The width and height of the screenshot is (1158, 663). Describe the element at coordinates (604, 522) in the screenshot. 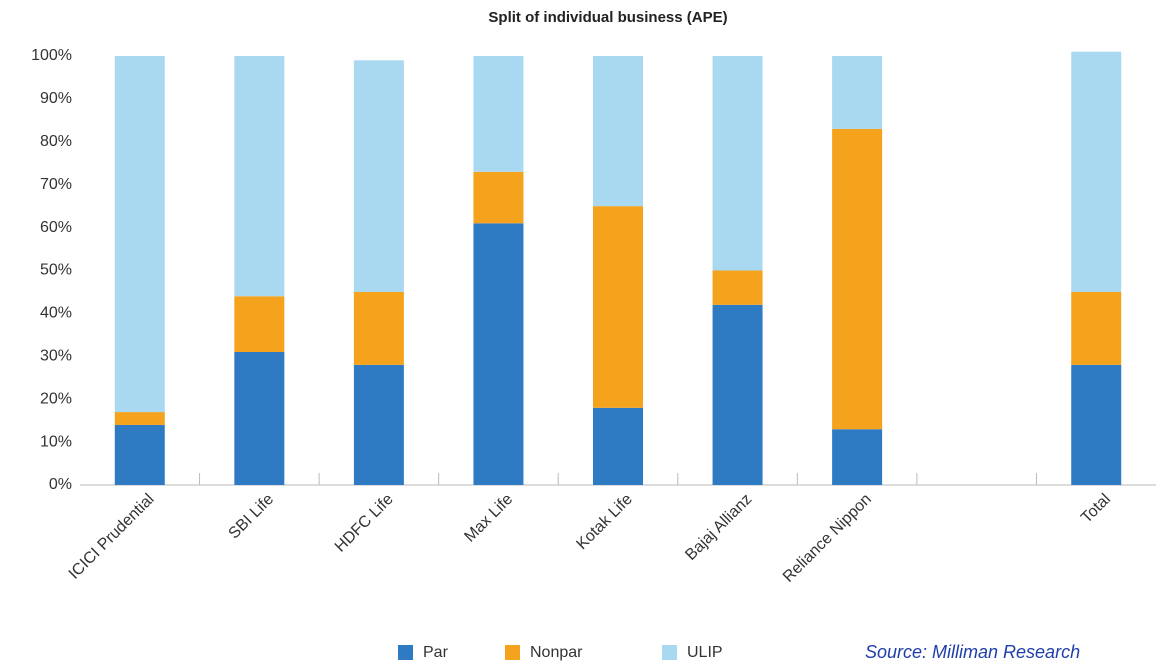

I see `x-tick-label: Kotak Life` at that location.